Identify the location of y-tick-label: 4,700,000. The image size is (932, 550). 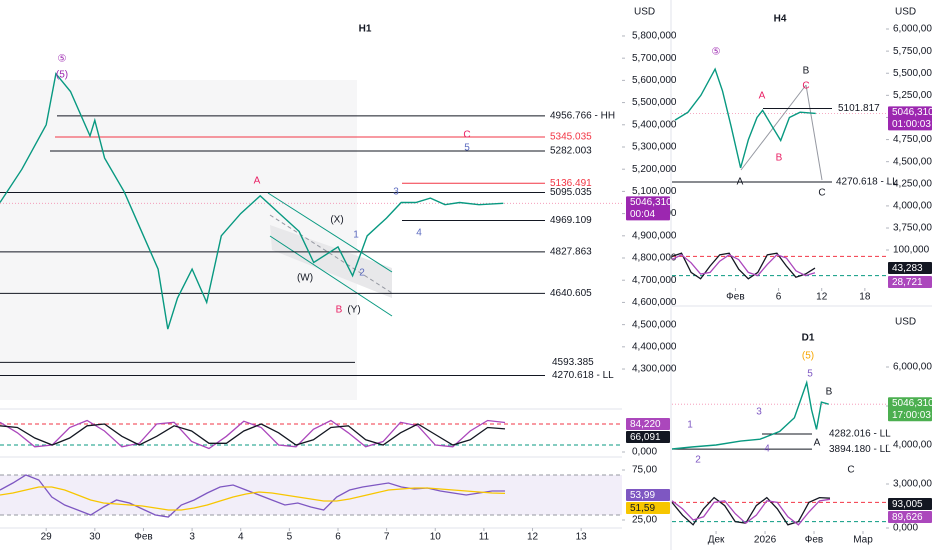
(654, 280).